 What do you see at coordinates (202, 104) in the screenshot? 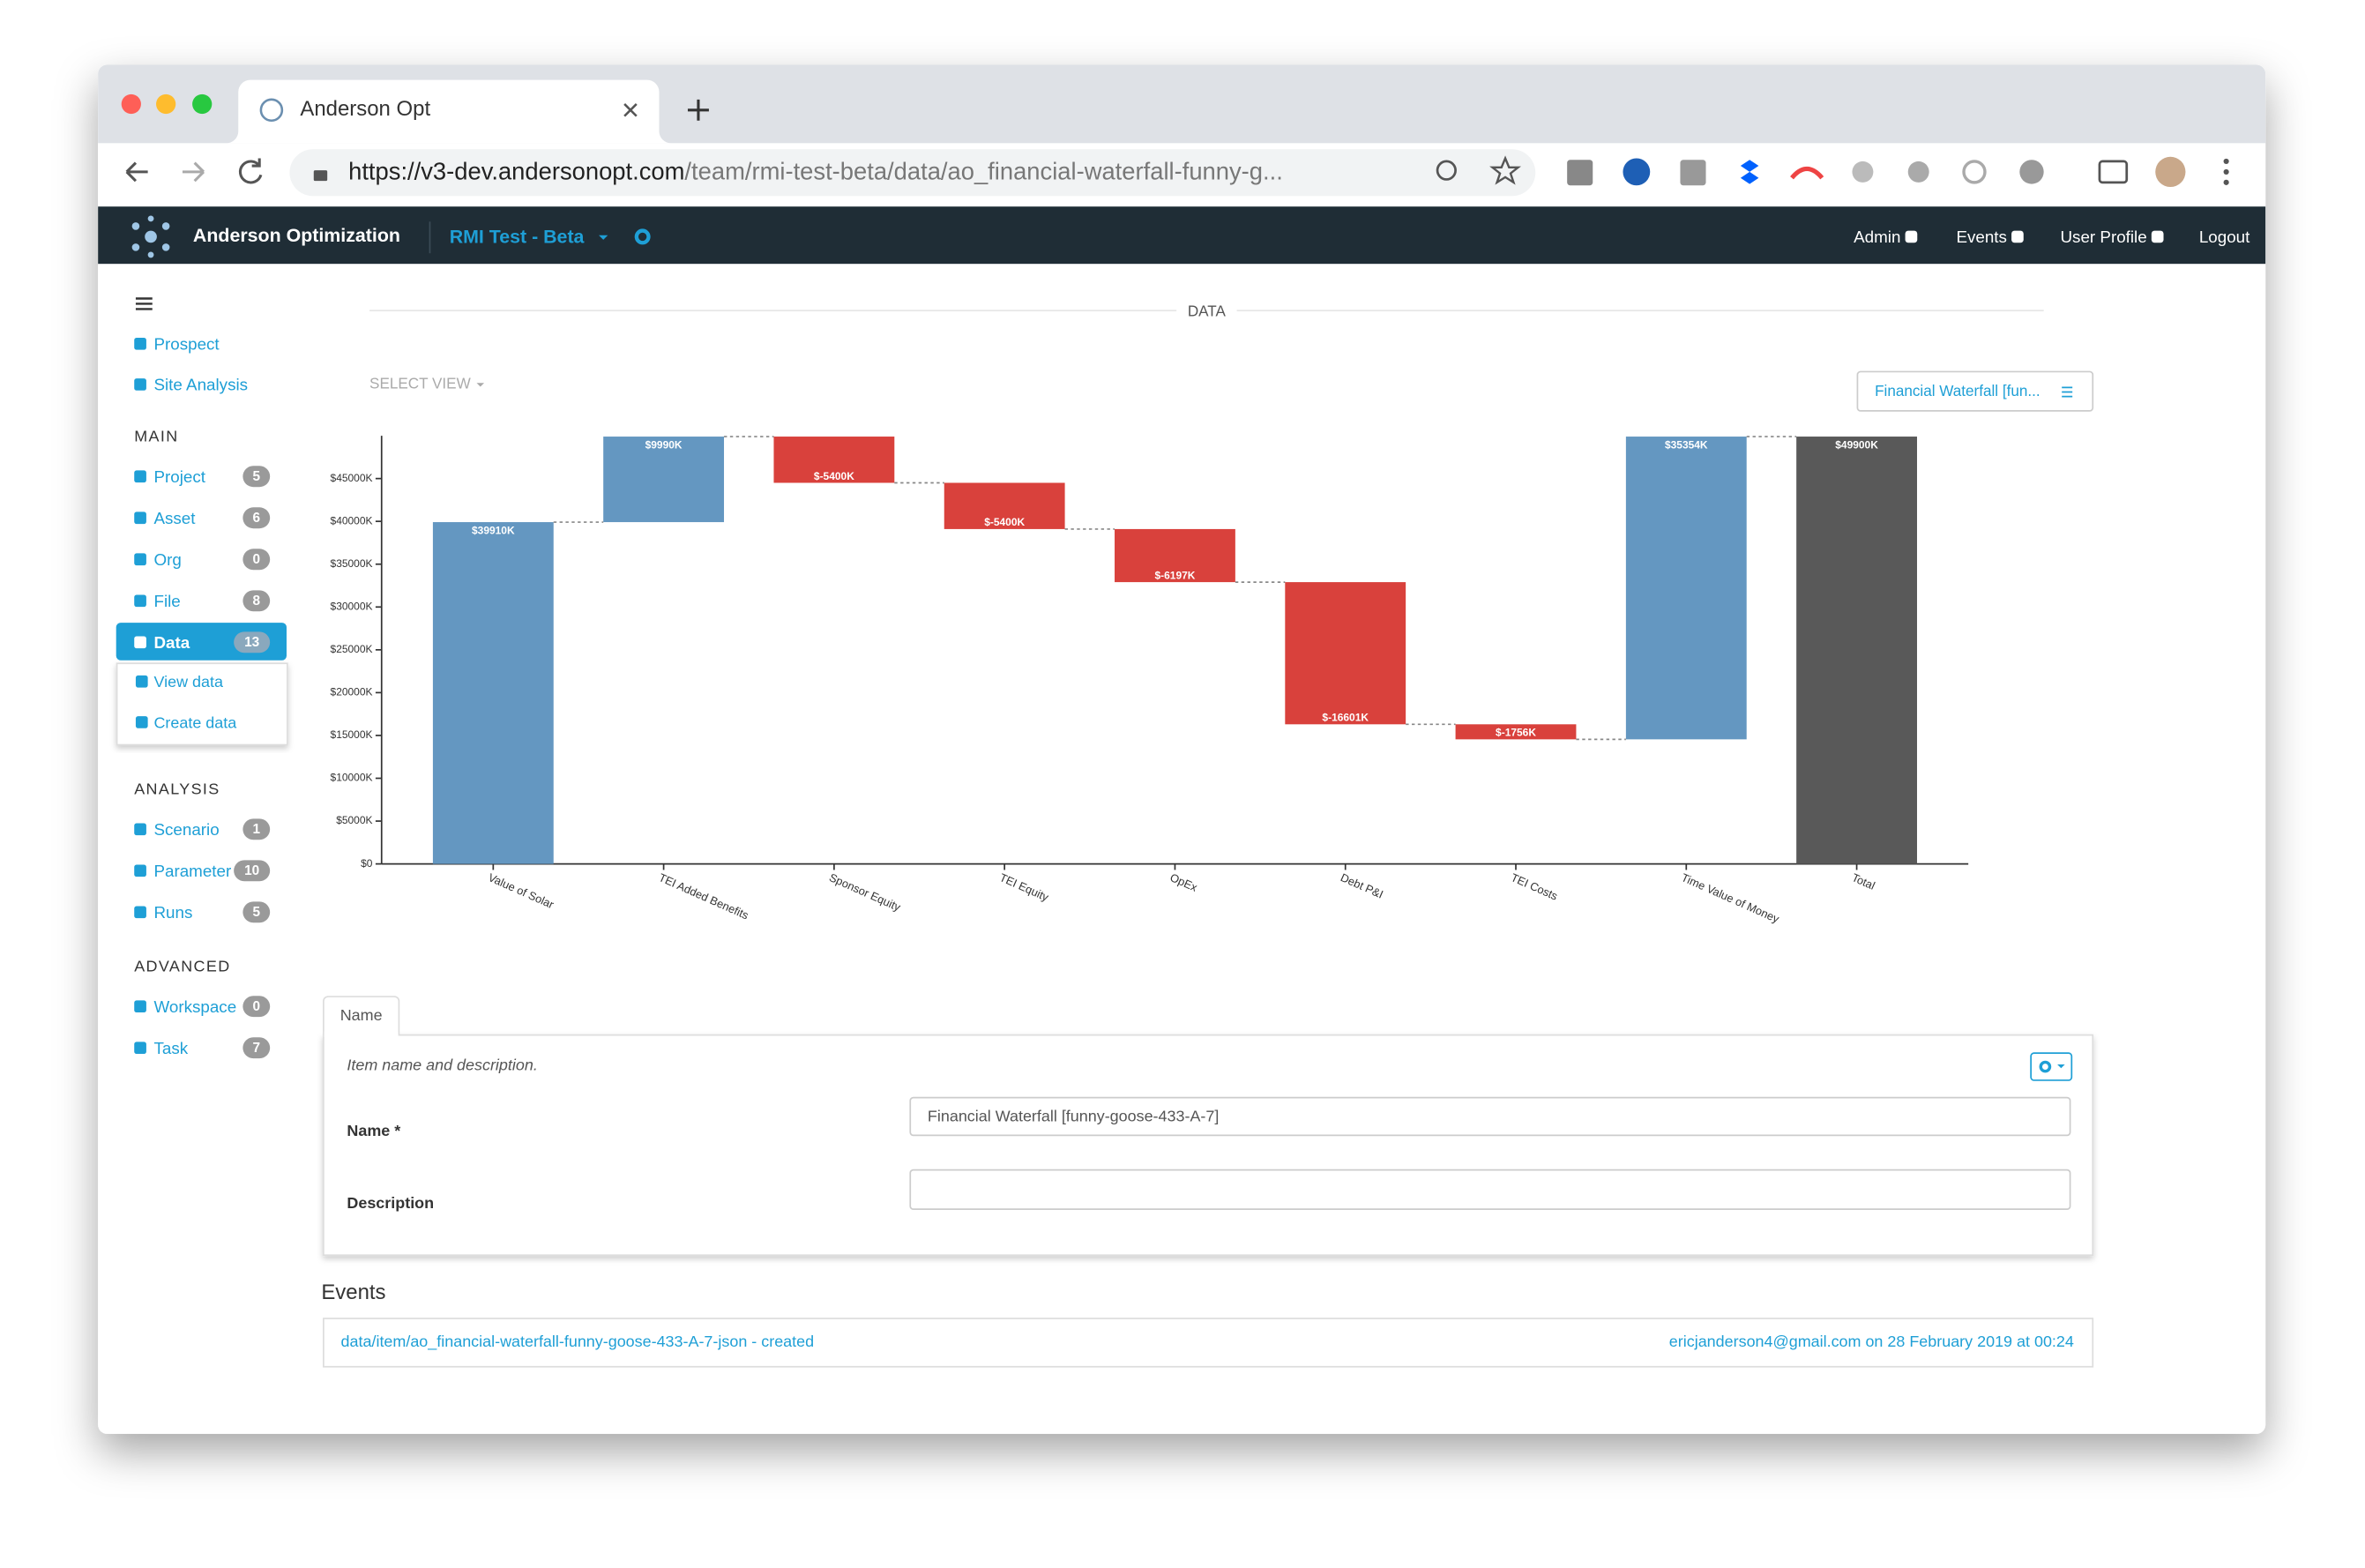
I see `zoom-dot` at bounding box center [202, 104].